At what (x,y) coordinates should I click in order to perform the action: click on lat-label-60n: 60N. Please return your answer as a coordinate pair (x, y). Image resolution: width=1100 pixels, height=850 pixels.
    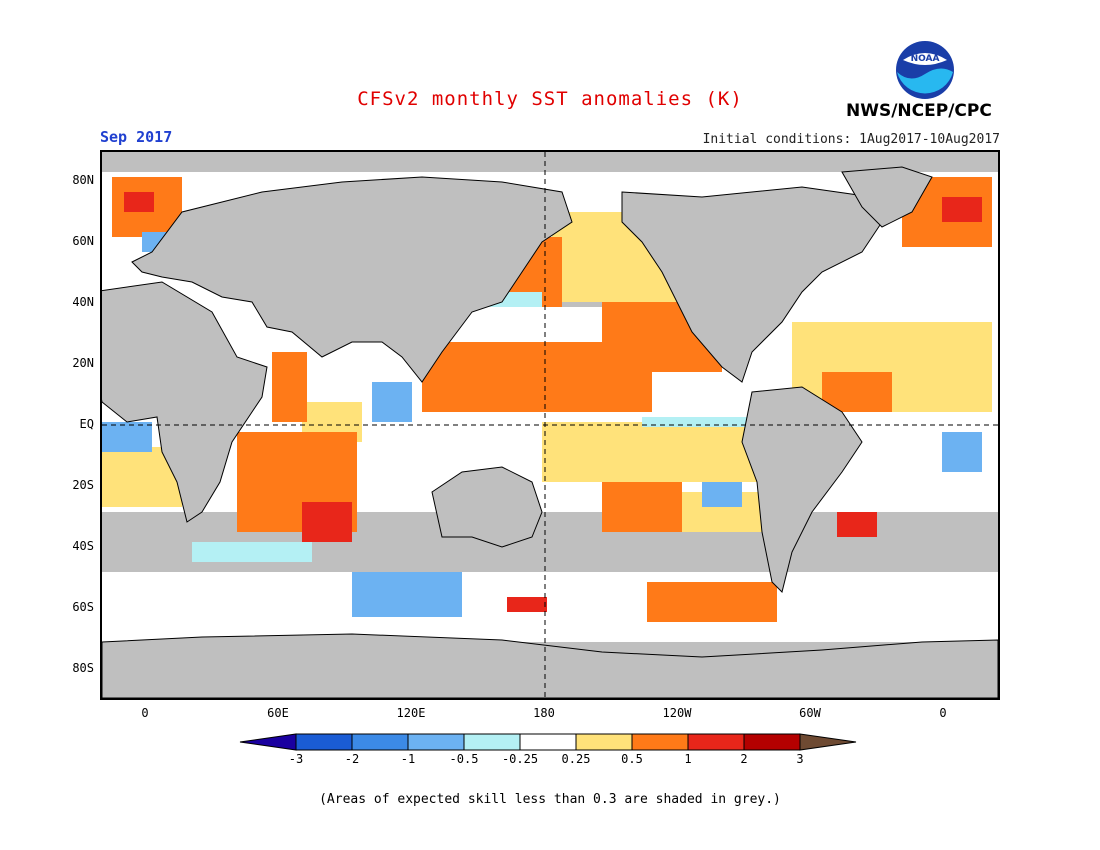
    Looking at the image, I should click on (83, 241).